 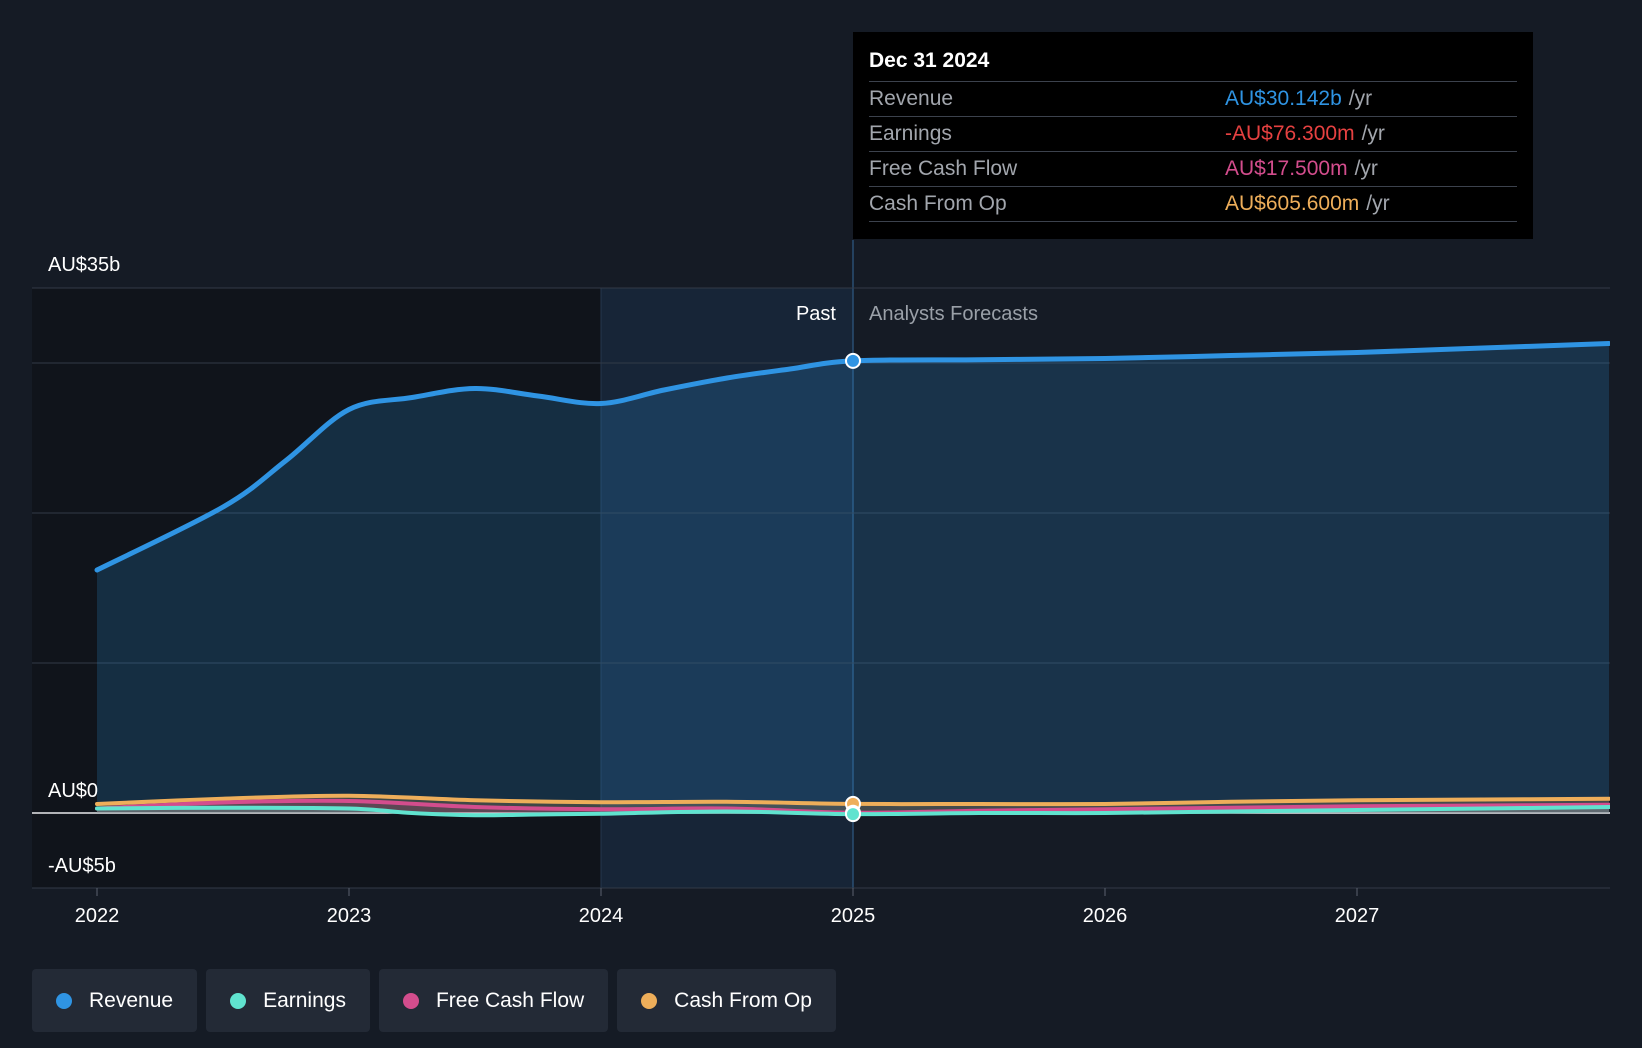 What do you see at coordinates (727, 588) in the screenshot?
I see `highlight-region-bg` at bounding box center [727, 588].